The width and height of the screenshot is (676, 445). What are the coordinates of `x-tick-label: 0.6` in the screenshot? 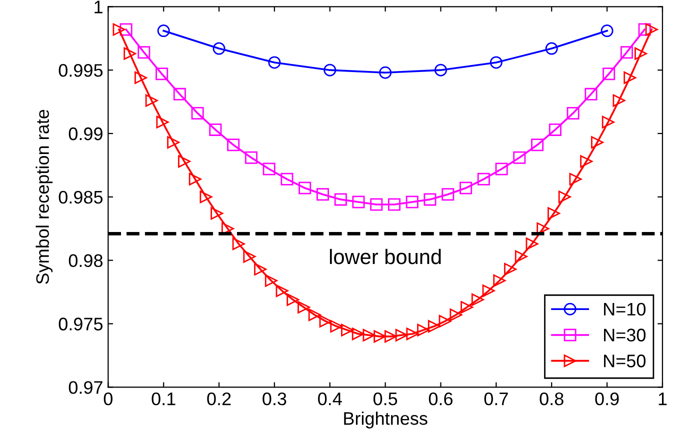 It's located at (440, 399).